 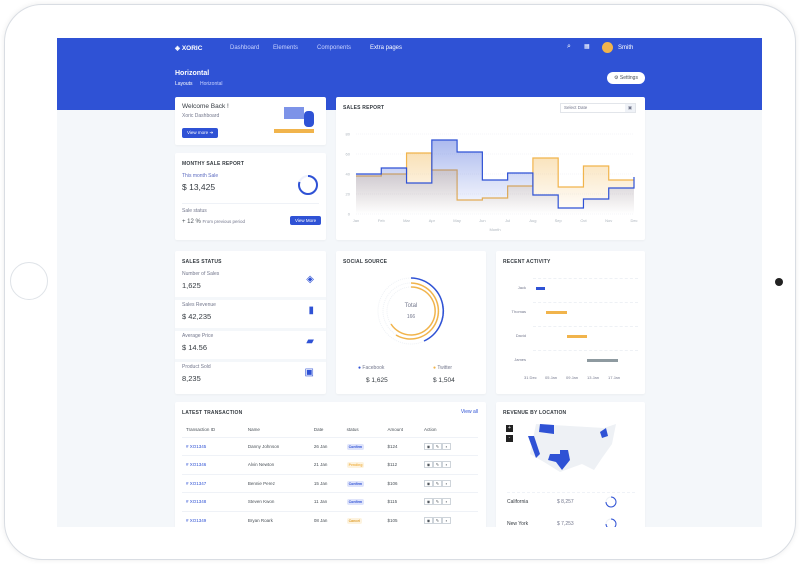 I want to click on x-tick-label: Dec, so click(x=633, y=220).